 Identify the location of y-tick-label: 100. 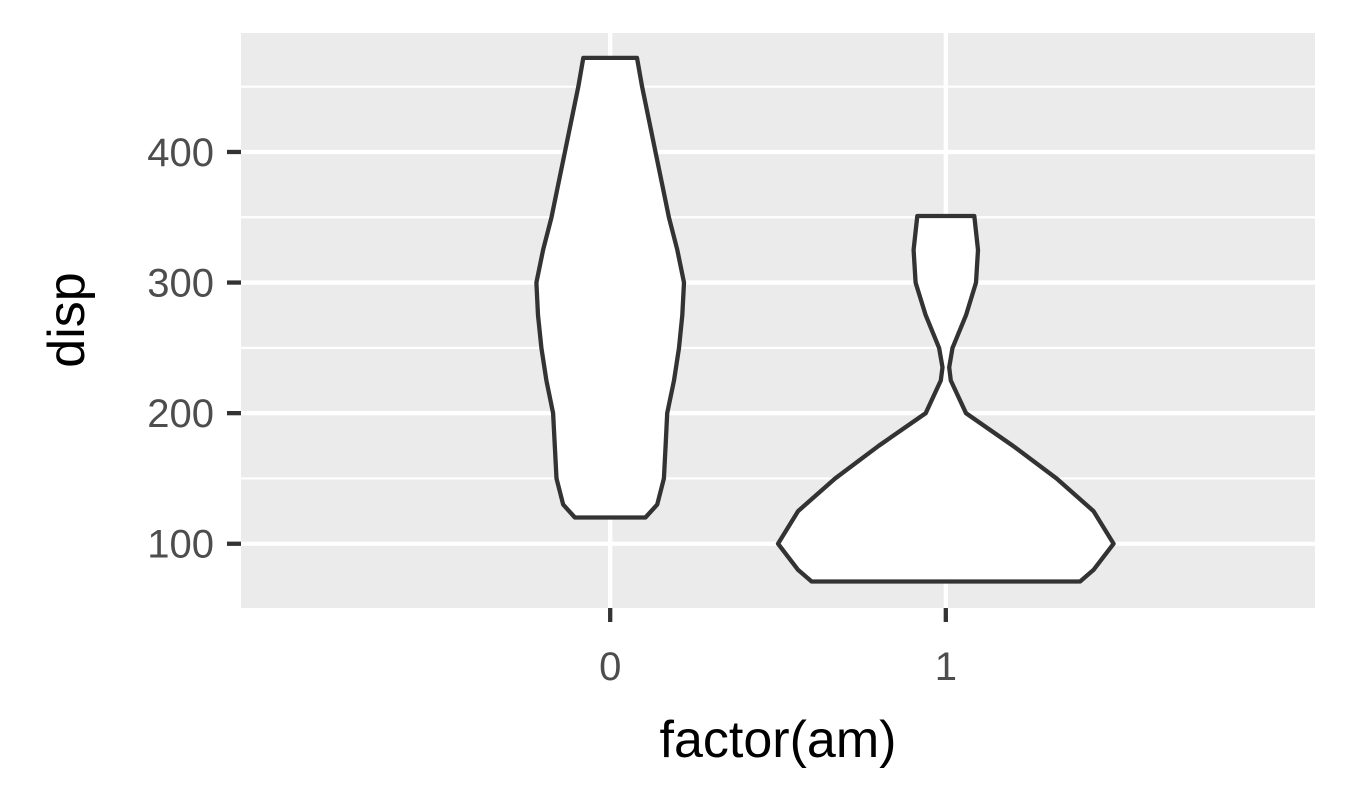
(180, 545).